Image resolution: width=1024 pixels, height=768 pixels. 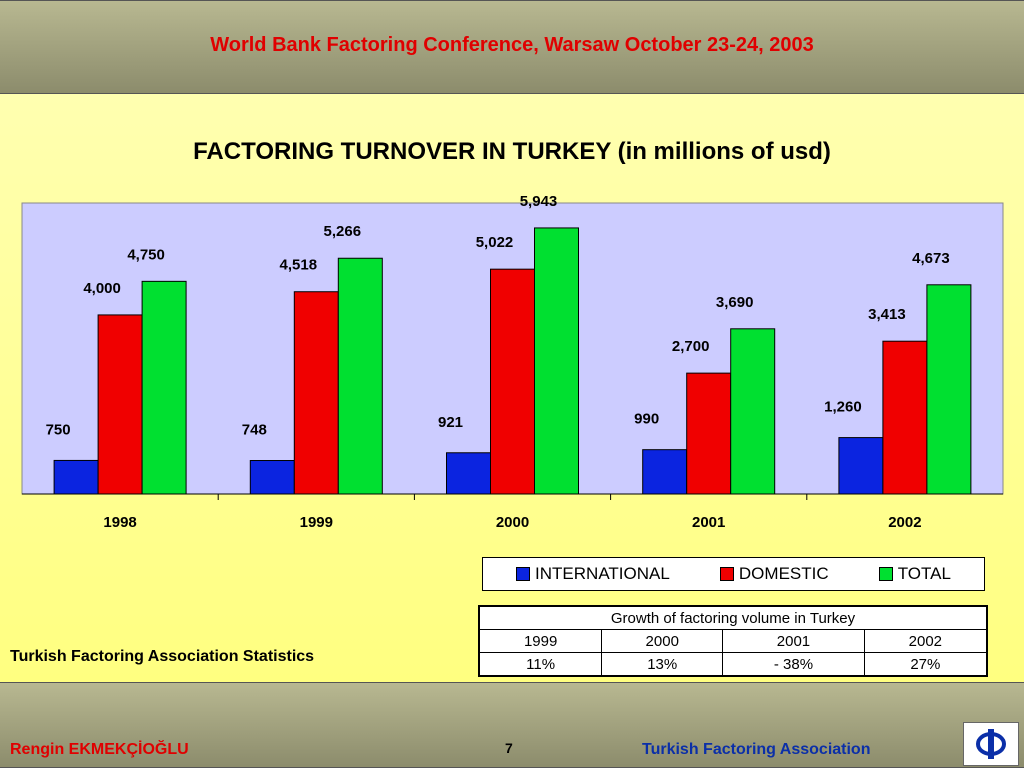 What do you see at coordinates (343, 231) in the screenshot?
I see `data-label: 5,266` at bounding box center [343, 231].